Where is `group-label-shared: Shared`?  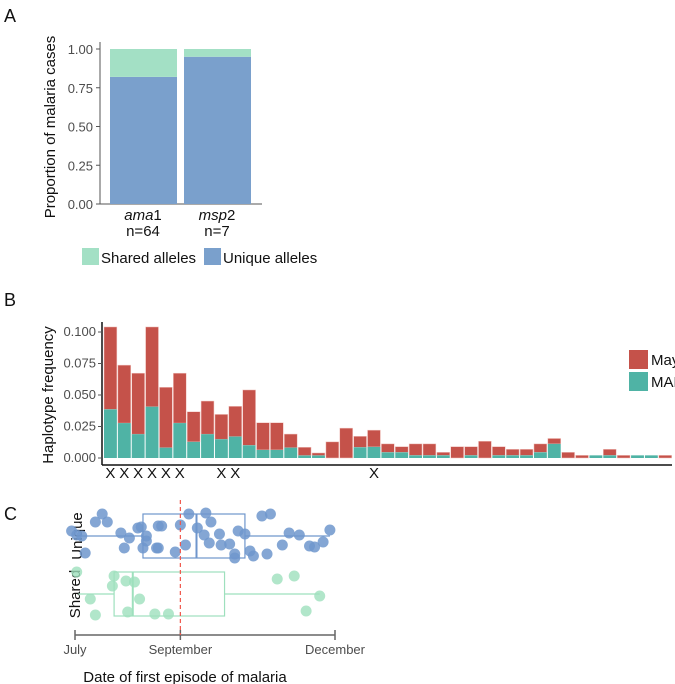
group-label-shared: Shared is located at coordinates (75, 594).